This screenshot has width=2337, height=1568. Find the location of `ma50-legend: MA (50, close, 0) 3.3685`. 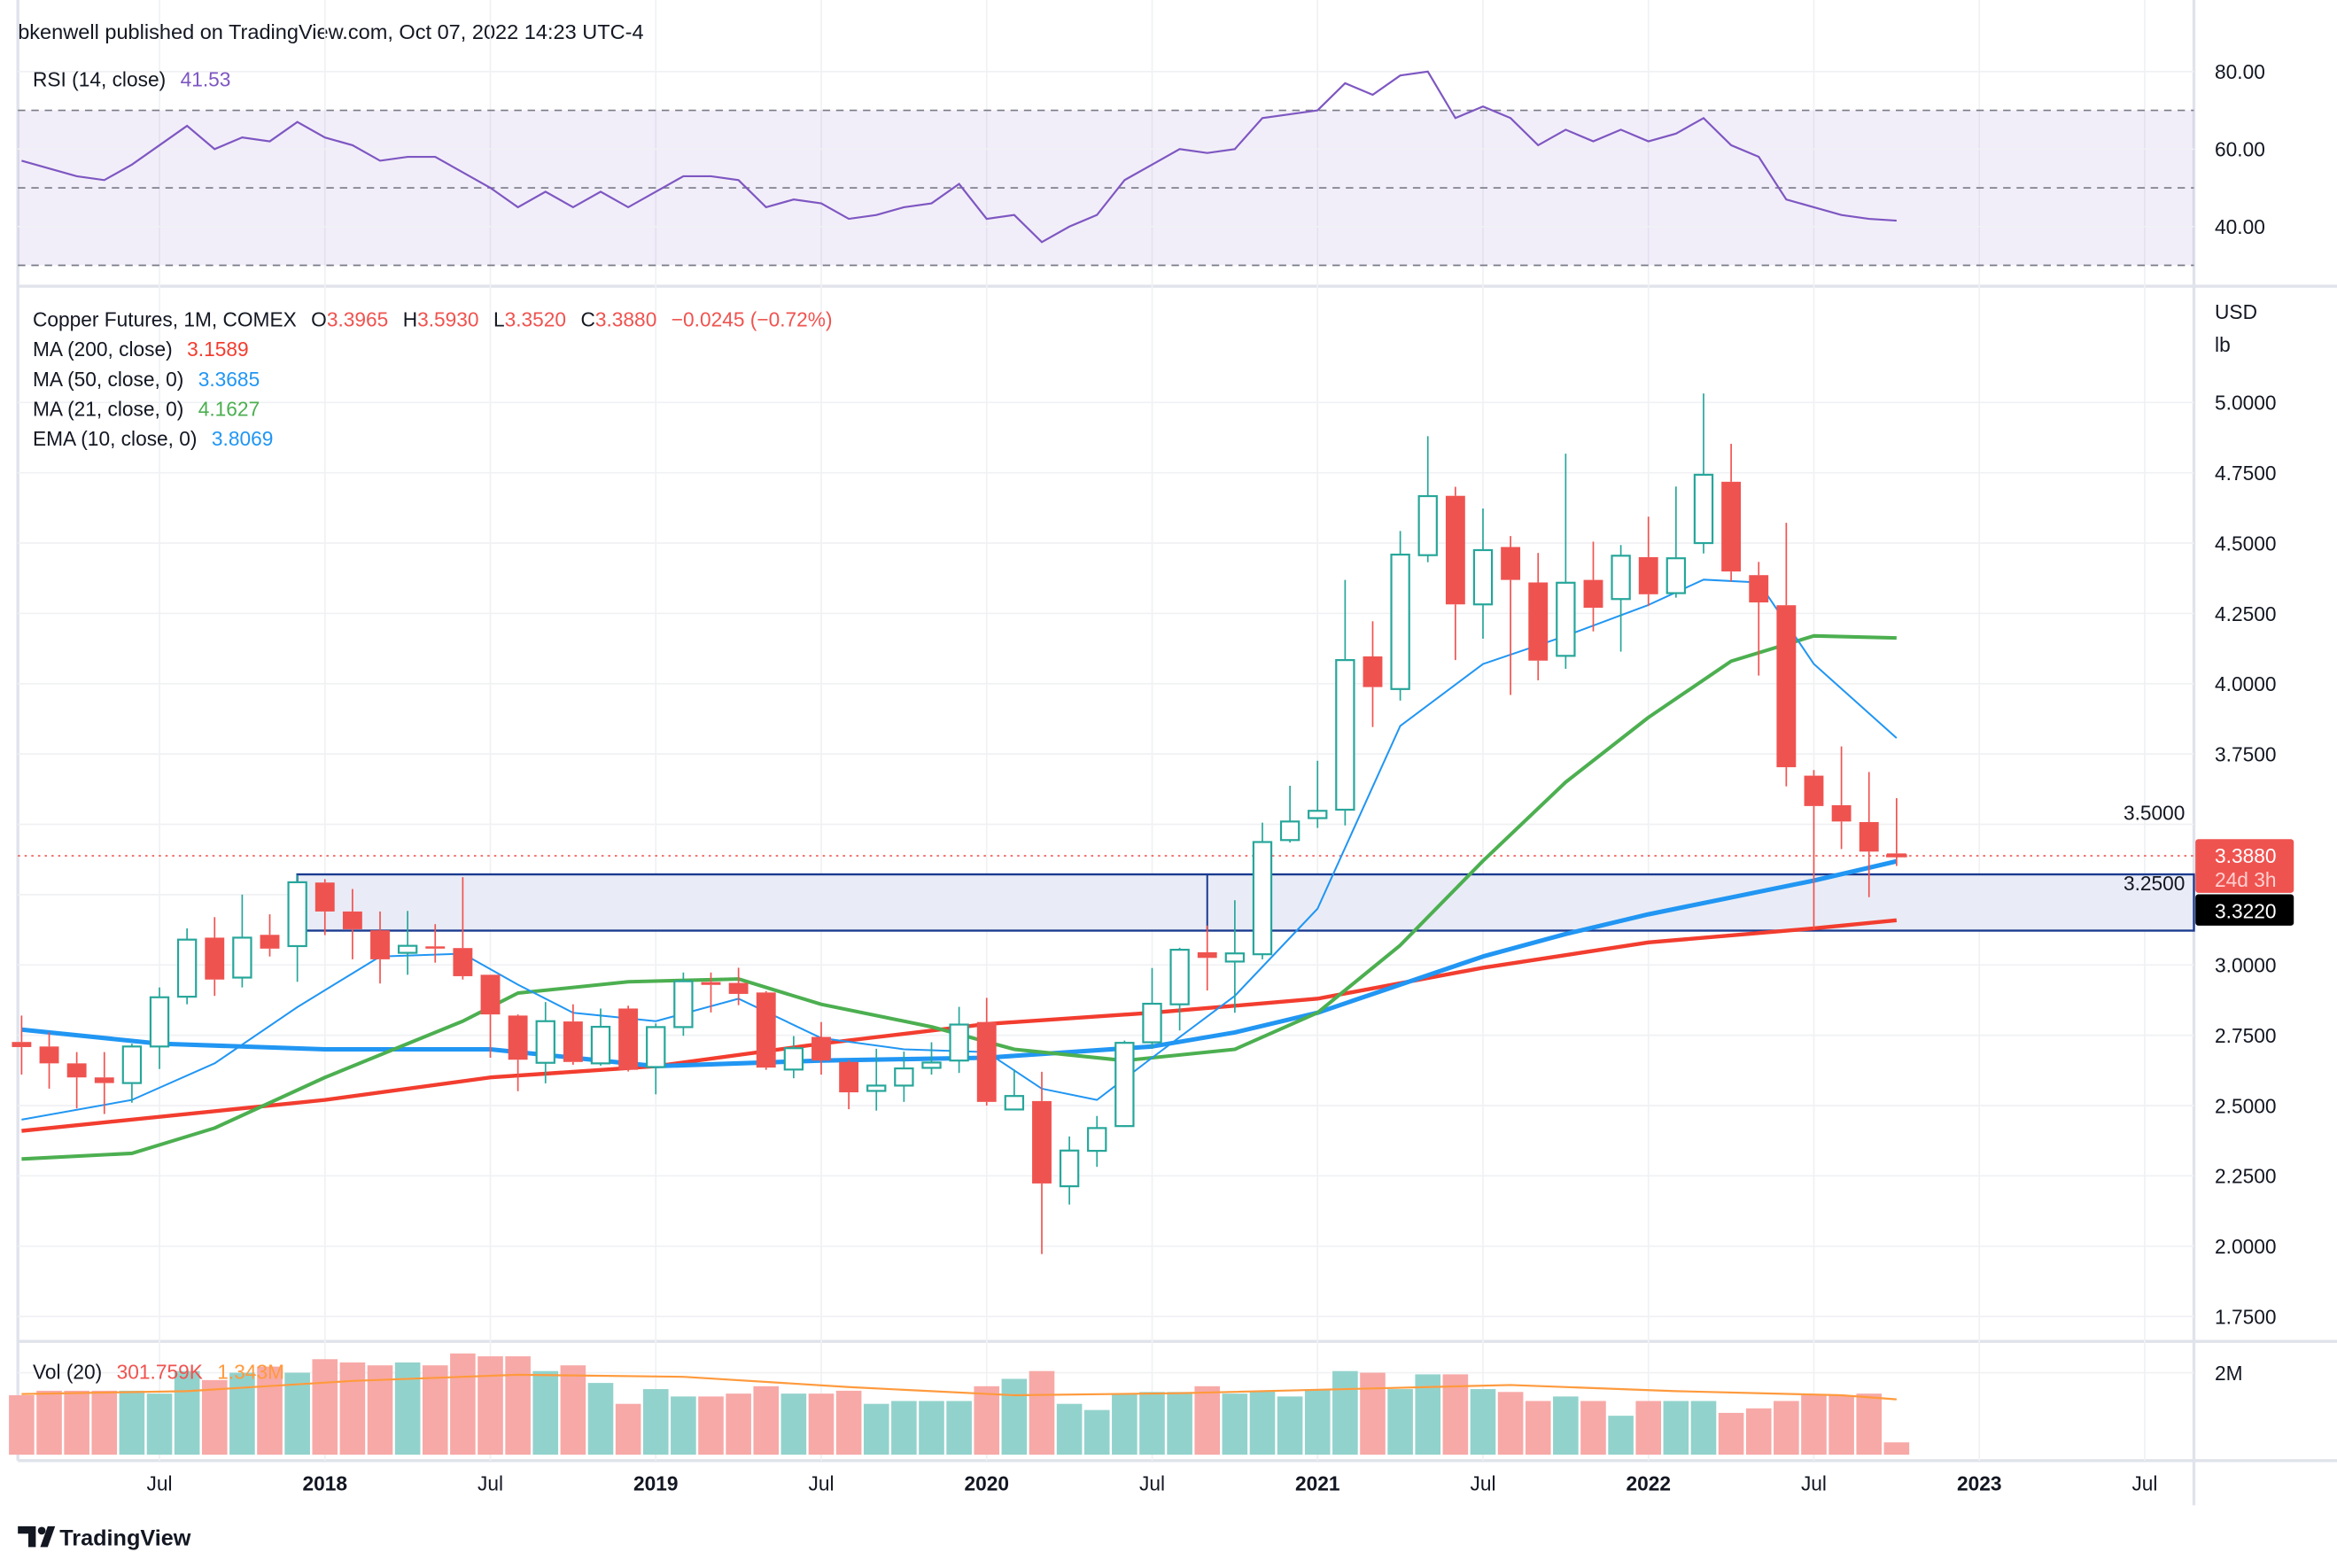

ma50-legend: MA (50, close, 0) 3.3685 is located at coordinates (147, 379).